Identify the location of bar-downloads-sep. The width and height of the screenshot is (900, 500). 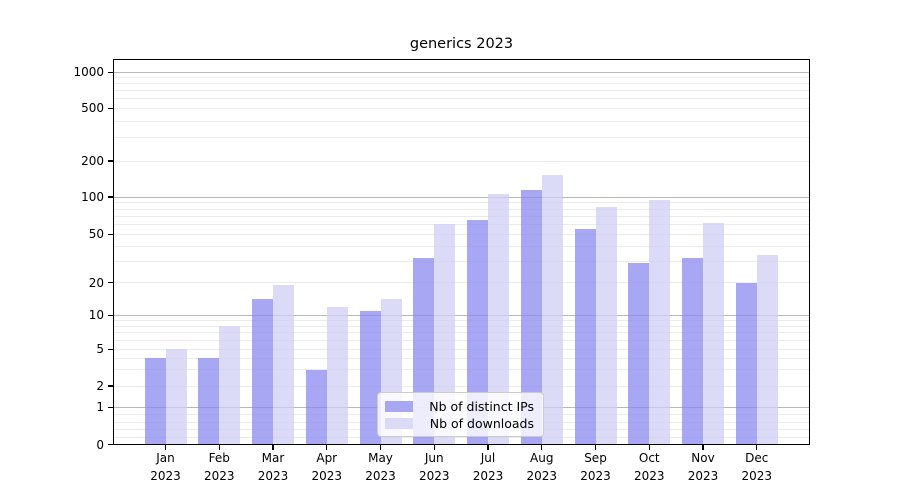
(606, 326).